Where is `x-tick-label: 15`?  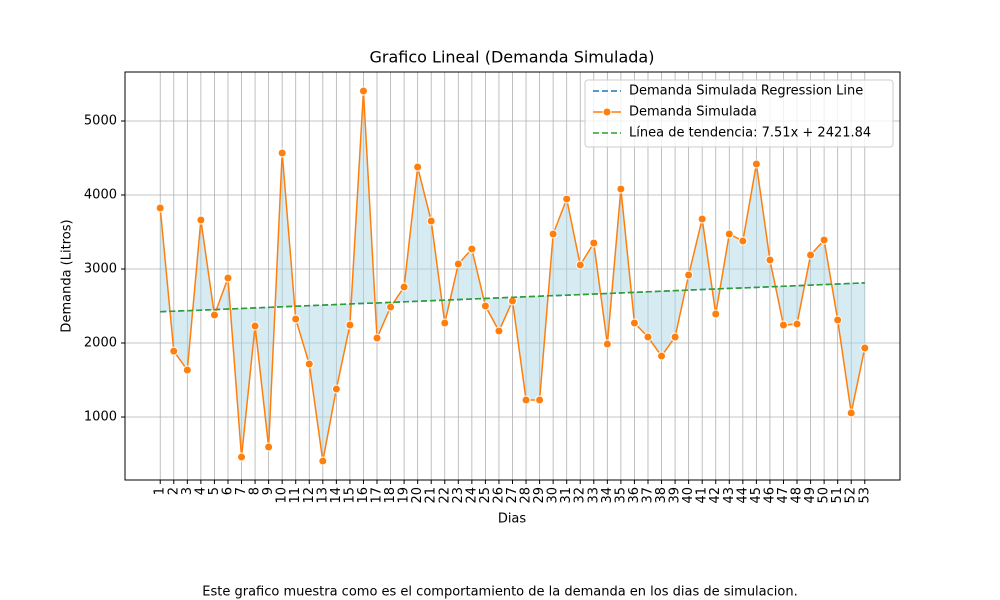
x-tick-label: 15 is located at coordinates (349, 495).